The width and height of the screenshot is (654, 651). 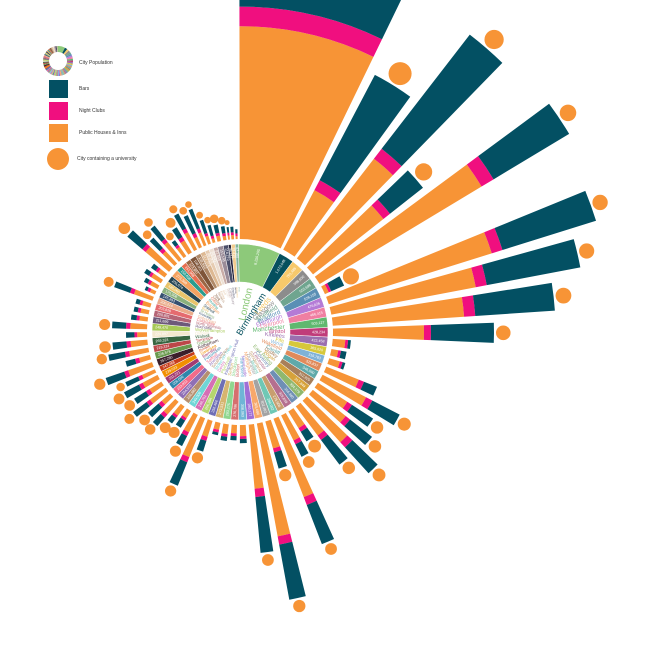 What do you see at coordinates (343, 366) in the screenshot?
I see `bar-bars-wirral` at bounding box center [343, 366].